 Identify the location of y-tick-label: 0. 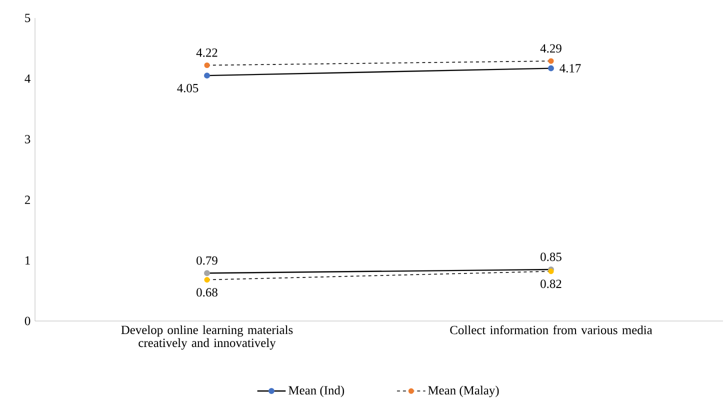
(27, 321).